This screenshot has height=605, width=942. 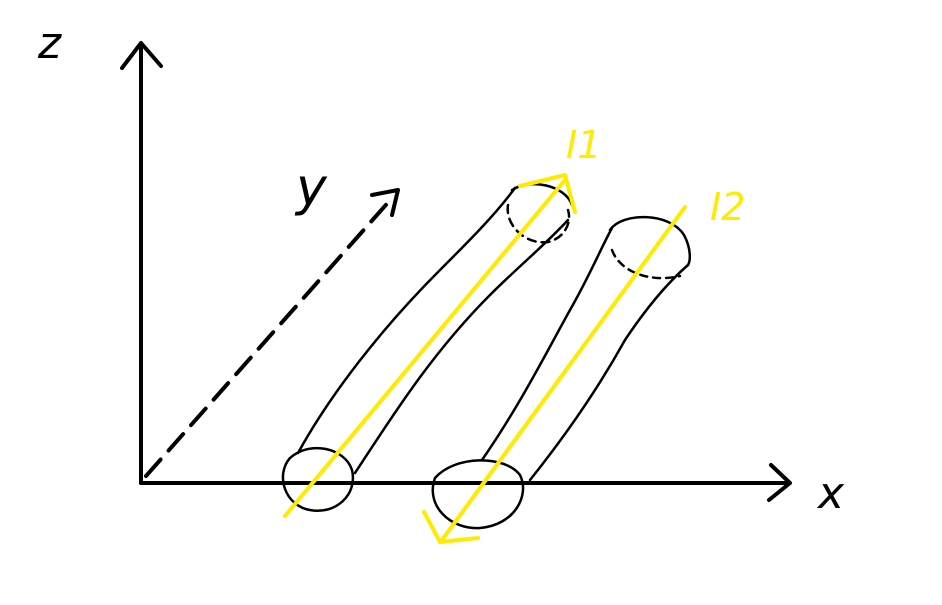 I want to click on current-1-arrowhead, so click(x=547, y=193).